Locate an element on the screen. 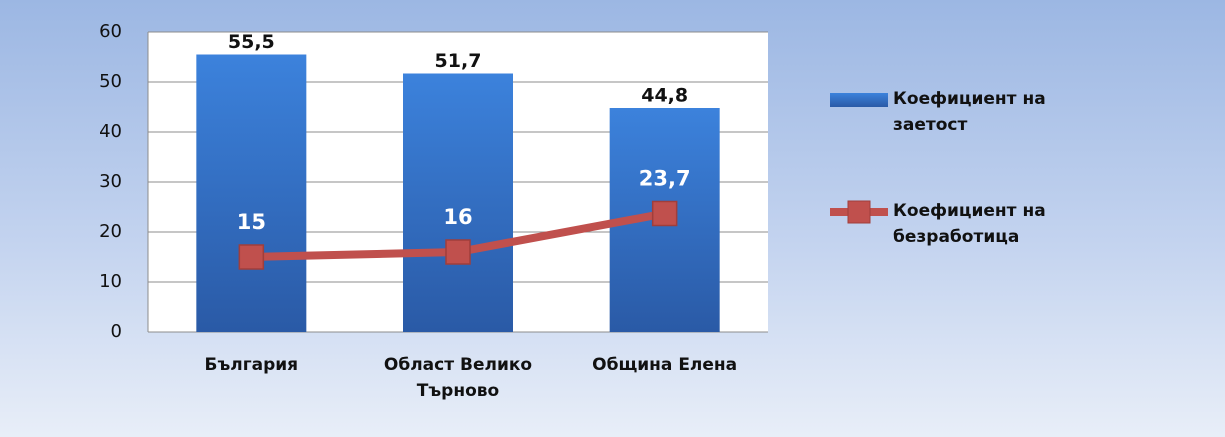  y-tick-label: 20 is located at coordinates (110, 231).